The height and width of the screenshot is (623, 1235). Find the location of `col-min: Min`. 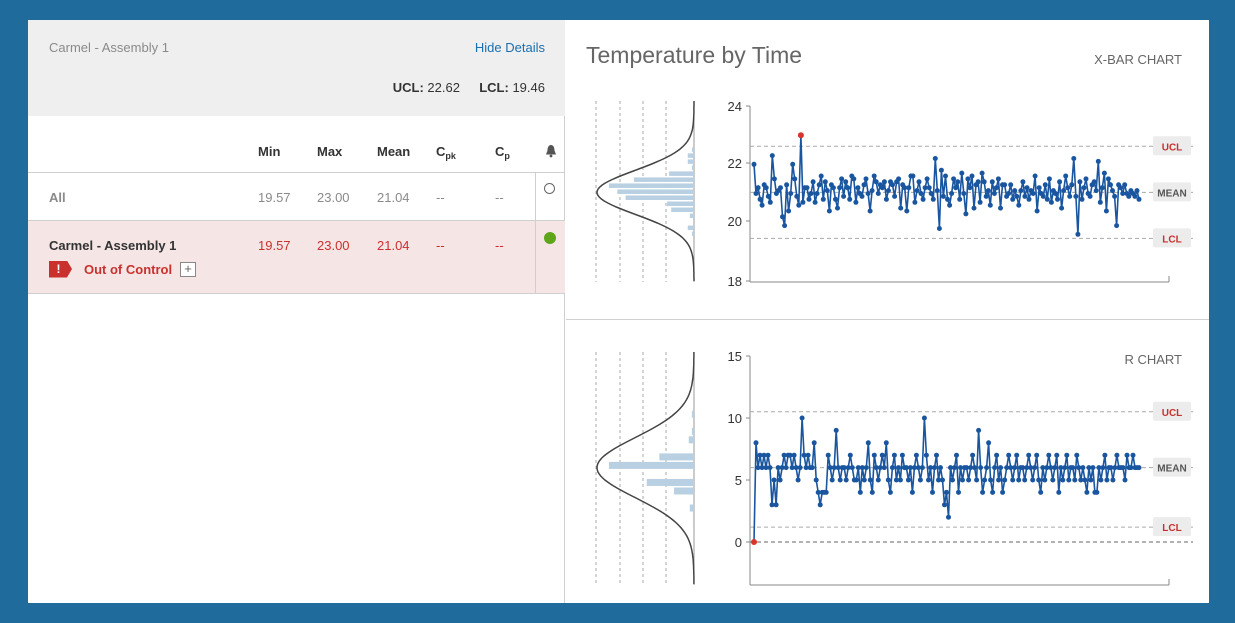

col-min: Min is located at coordinates (269, 151).